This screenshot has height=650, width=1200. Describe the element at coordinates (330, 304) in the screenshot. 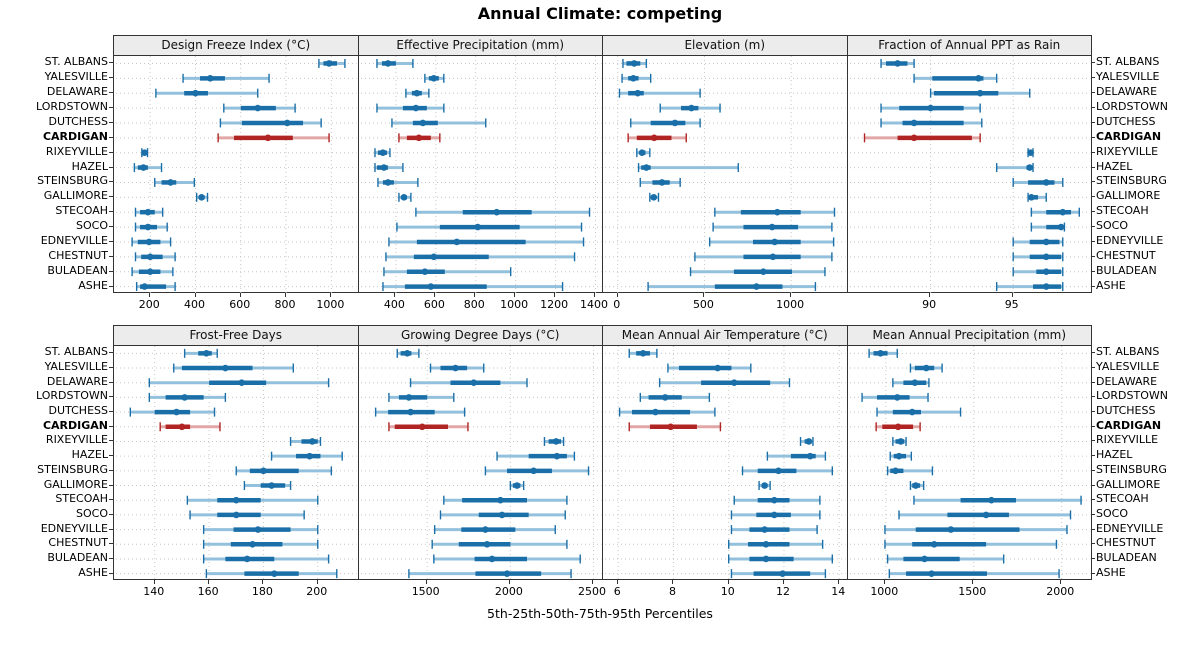

I see `x-tick-label: 1000` at that location.